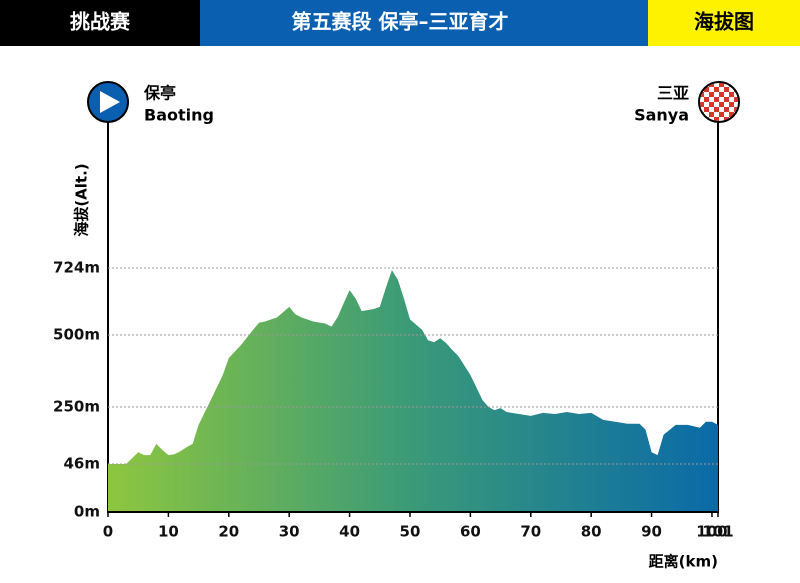 This screenshot has height=583, width=800. What do you see at coordinates (683, 562) in the screenshot?
I see `x-axis-label: 距离(km)` at bounding box center [683, 562].